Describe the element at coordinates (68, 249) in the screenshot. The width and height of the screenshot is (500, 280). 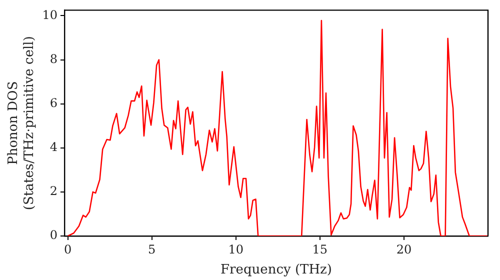
I see `x-tick-label: 0` at that location.